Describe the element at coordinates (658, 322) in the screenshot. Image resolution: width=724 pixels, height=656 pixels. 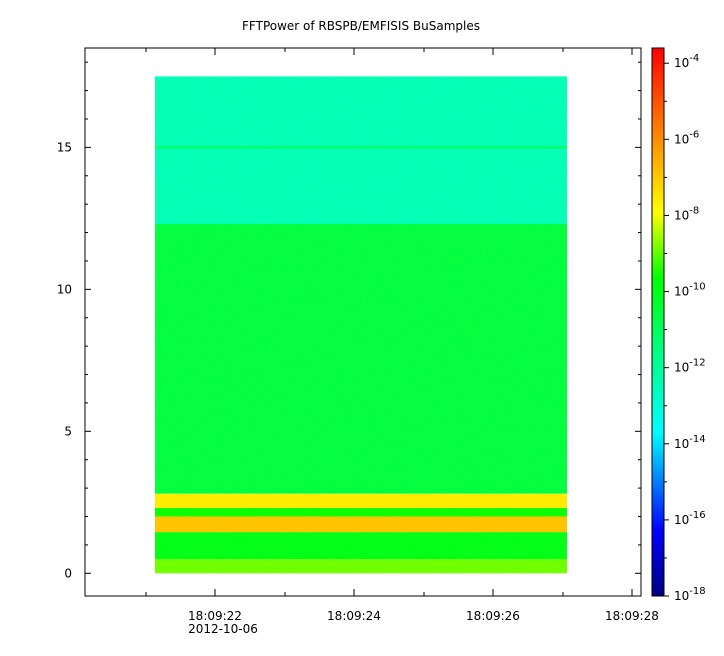
I see `colorbar` at that location.